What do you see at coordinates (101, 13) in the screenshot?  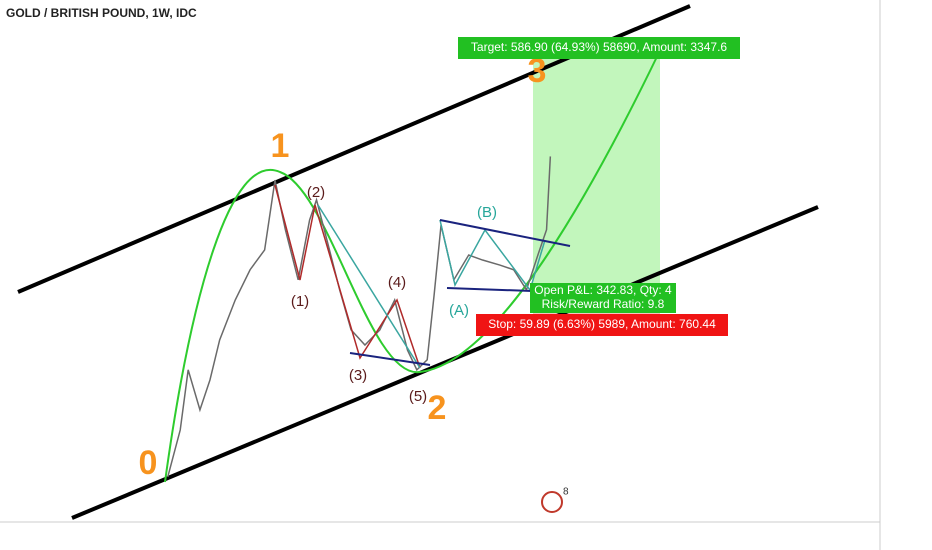 I see `chart-title: GOLD / BRITISH POUND, 1W, IDC` at bounding box center [101, 13].